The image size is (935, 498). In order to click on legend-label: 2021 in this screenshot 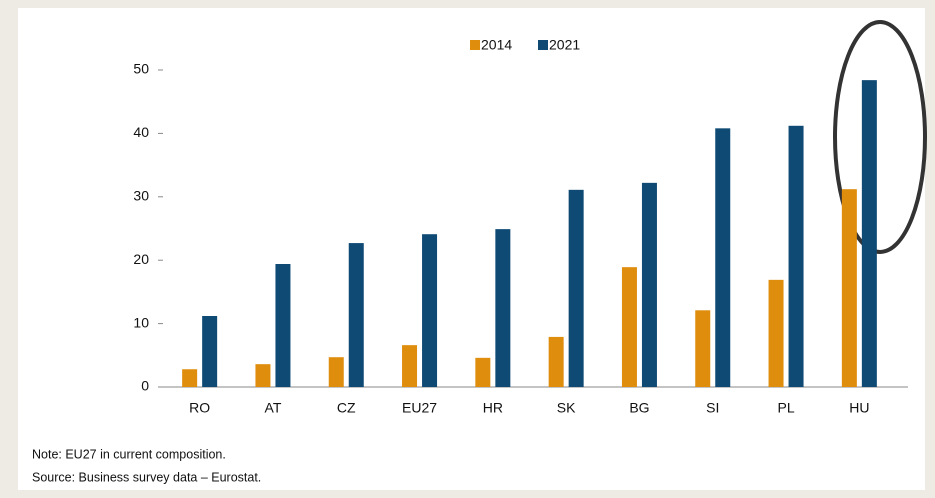, I will do `click(564, 45)`.